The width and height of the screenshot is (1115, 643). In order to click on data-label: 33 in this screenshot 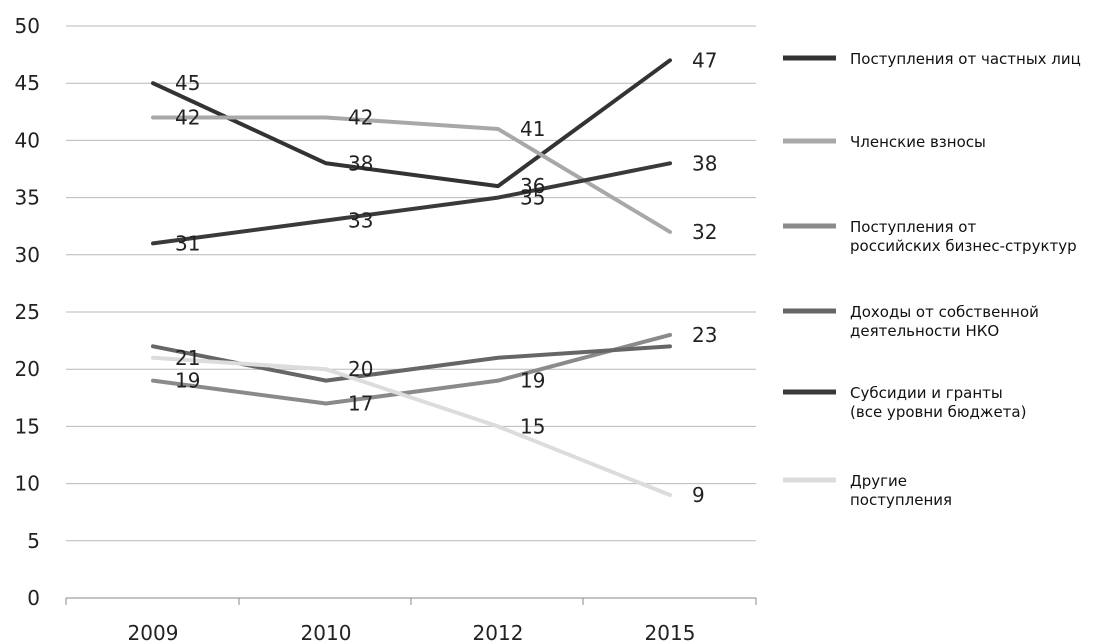, I will do `click(360, 220)`.